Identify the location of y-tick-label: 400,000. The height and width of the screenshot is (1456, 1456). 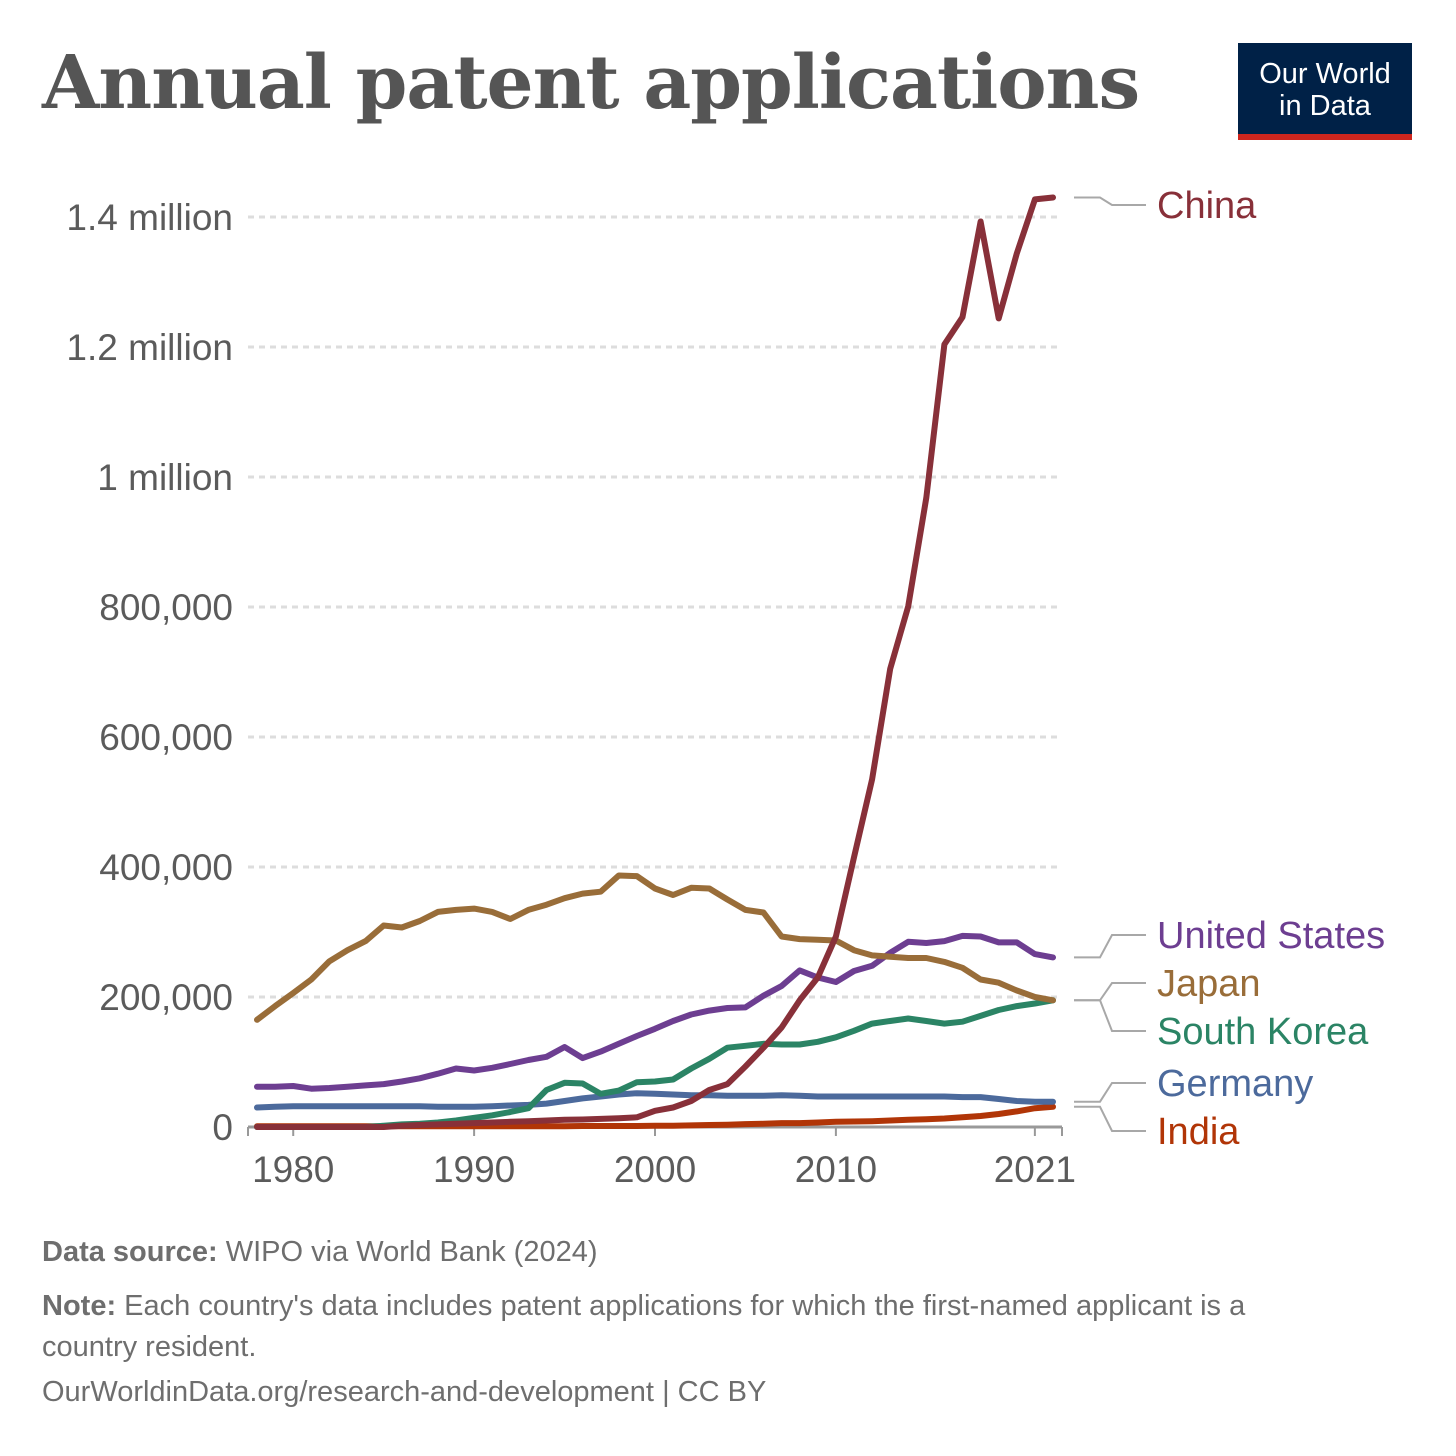
(166, 867).